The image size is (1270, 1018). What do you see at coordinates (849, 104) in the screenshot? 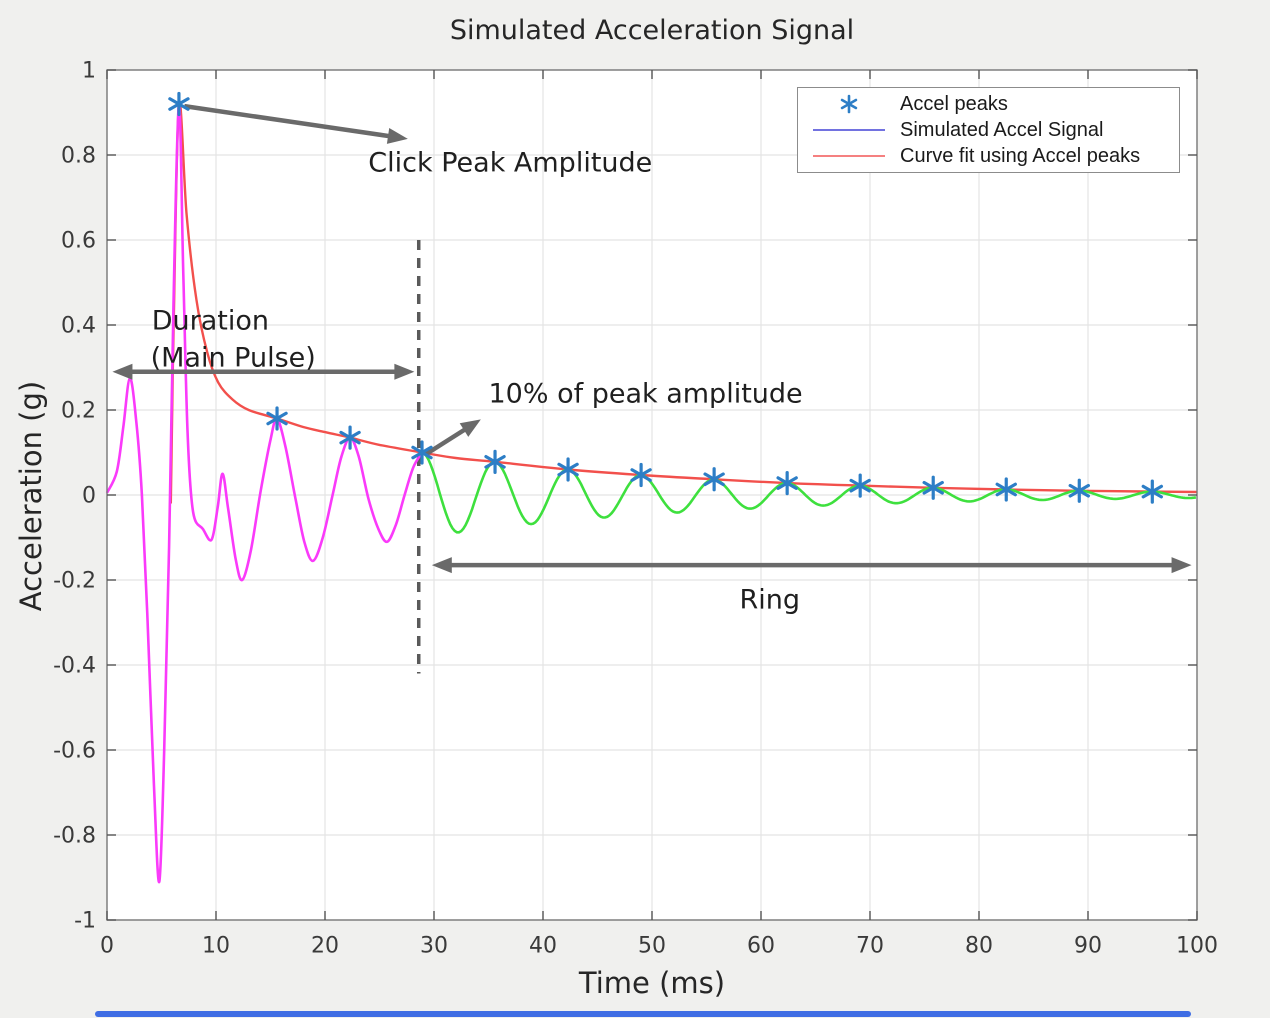
I see `asterisk-marker-icon` at bounding box center [849, 104].